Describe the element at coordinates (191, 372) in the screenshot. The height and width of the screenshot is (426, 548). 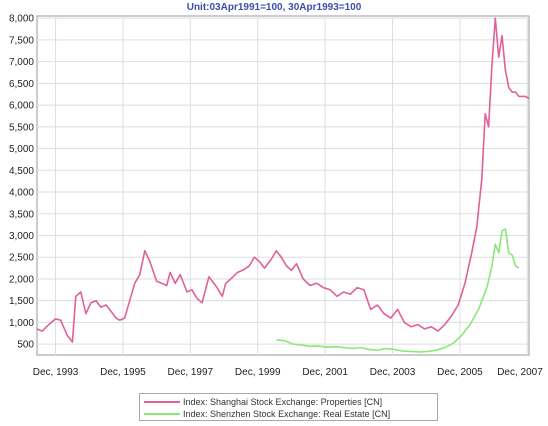
I see `x-tick-label: Dec, 1997` at that location.